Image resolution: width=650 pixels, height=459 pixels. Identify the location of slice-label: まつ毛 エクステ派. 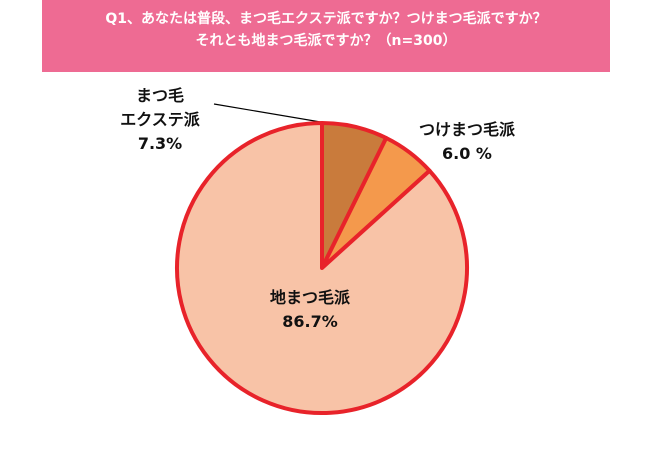
(160, 107).